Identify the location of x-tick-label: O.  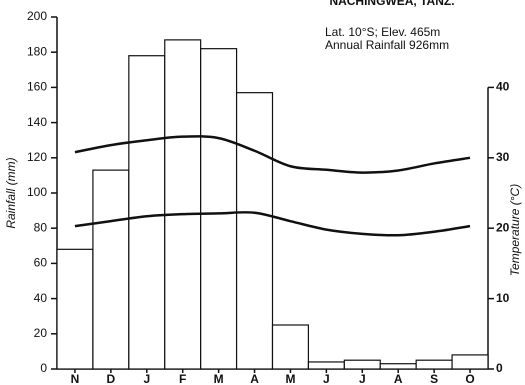
(469, 378).